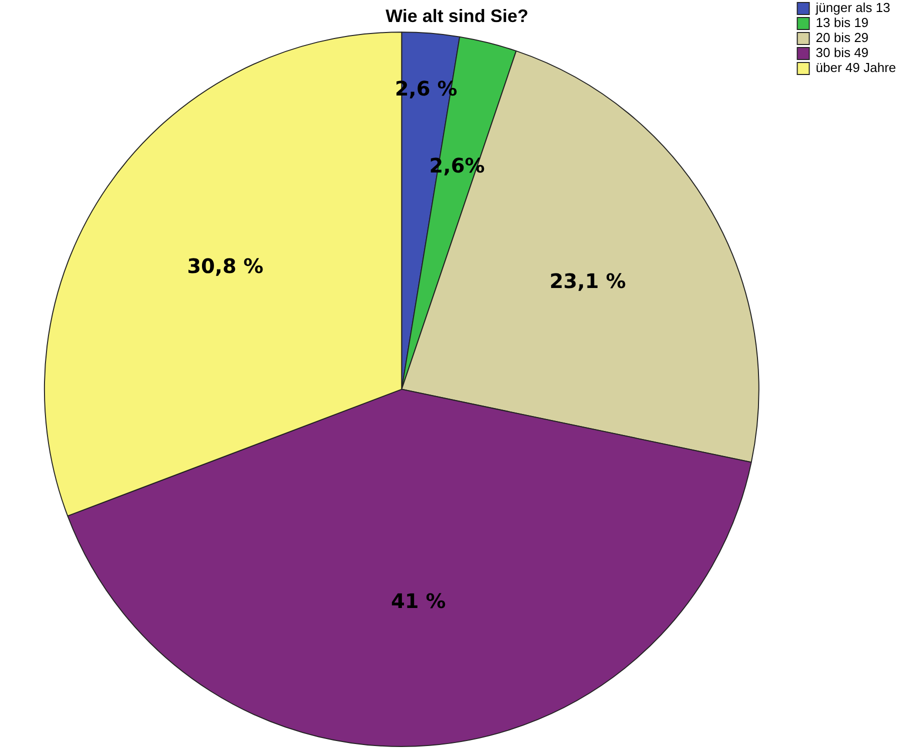 This screenshot has width=910, height=749. What do you see at coordinates (418, 601) in the screenshot?
I see `data-label: 41 %` at bounding box center [418, 601].